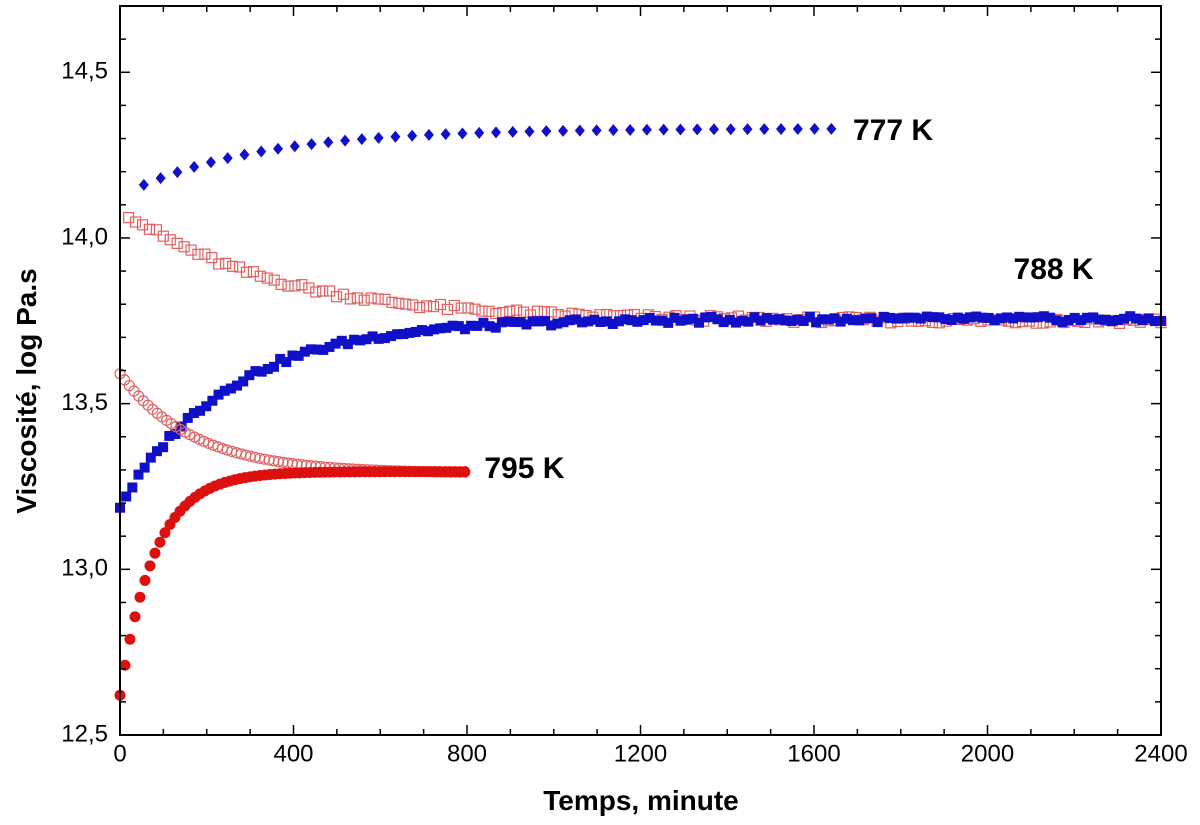 Image resolution: width=1200 pixels, height=825 pixels. What do you see at coordinates (467, 753) in the screenshot?
I see `x-tick-label: 800` at bounding box center [467, 753].